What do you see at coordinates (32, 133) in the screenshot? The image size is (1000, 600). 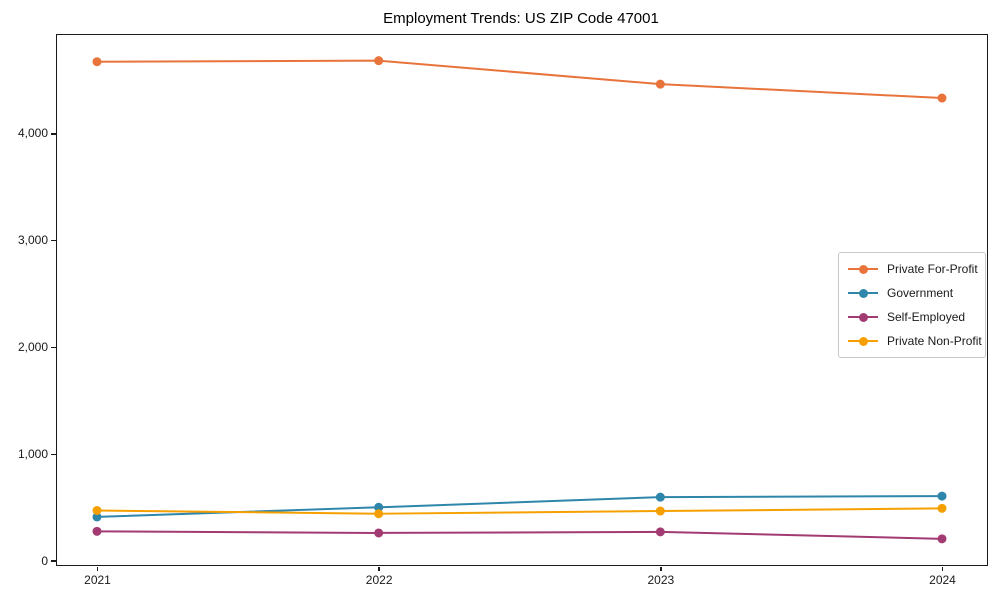 I see `y-tick-label: 4,000` at bounding box center [32, 133].